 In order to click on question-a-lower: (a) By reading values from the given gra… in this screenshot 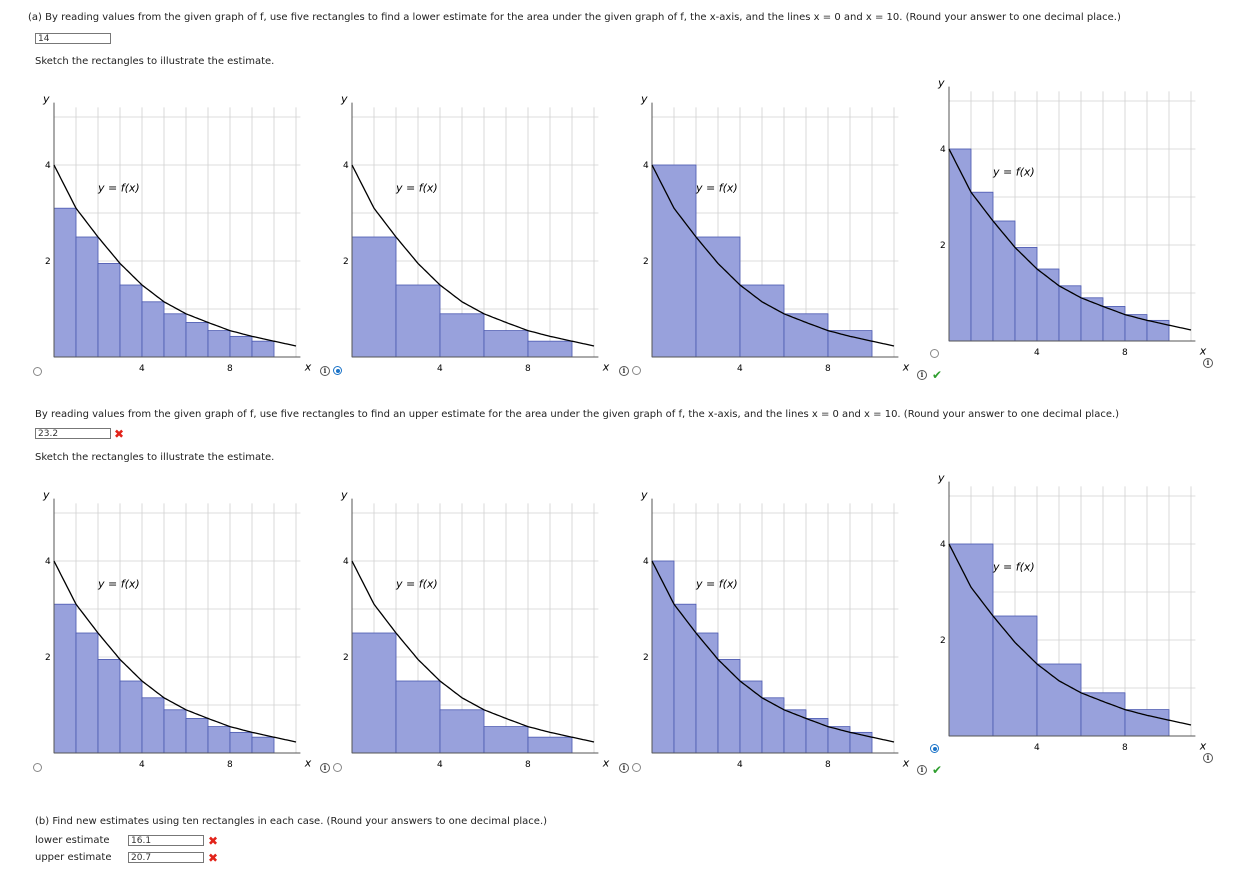, I will do `click(574, 17)`.